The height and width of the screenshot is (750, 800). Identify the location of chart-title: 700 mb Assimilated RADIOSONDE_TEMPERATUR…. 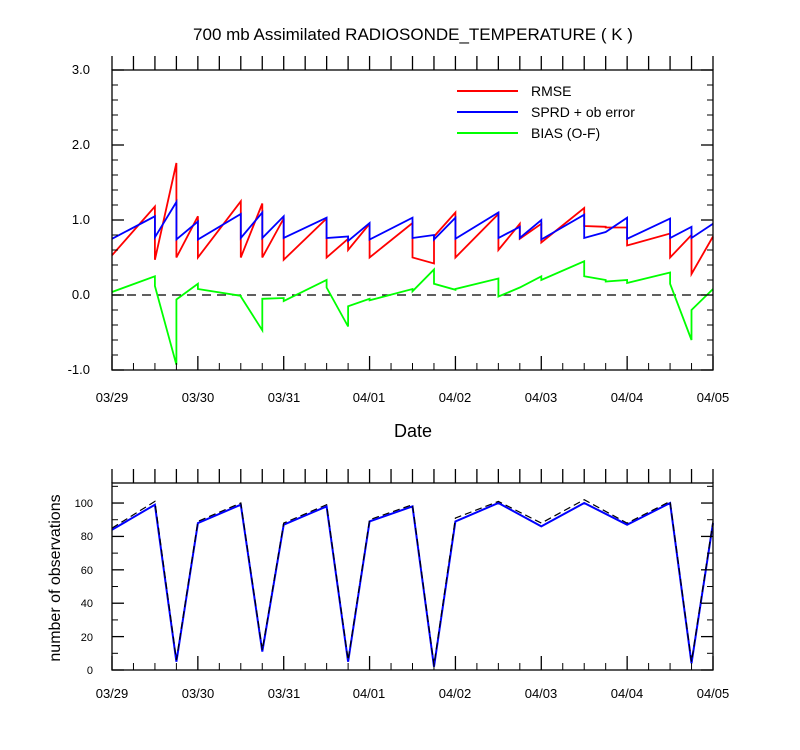
(413, 34).